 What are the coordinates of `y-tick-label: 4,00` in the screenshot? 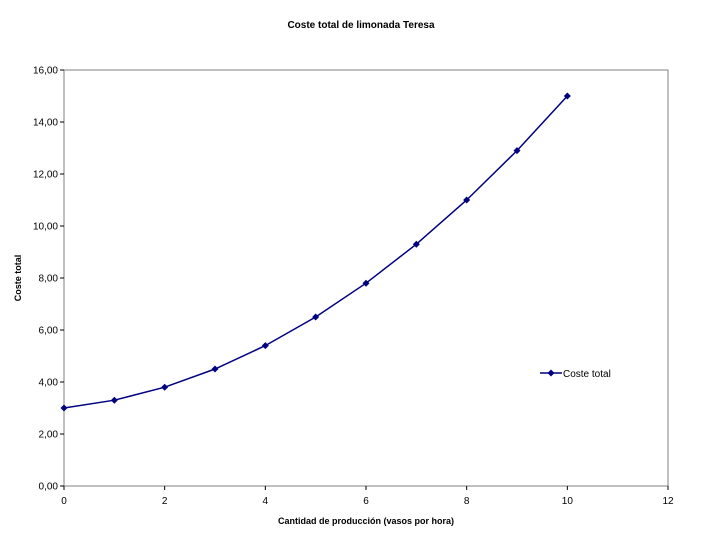 It's located at (49, 383).